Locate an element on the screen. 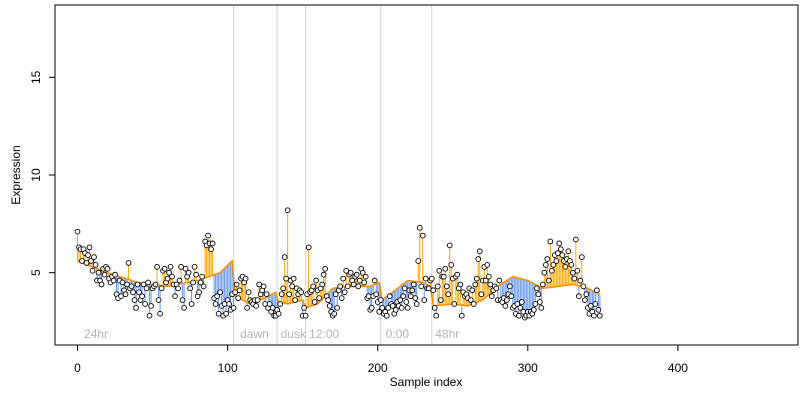 The height and width of the screenshot is (400, 800). x-tick-label: 100 is located at coordinates (228, 368).